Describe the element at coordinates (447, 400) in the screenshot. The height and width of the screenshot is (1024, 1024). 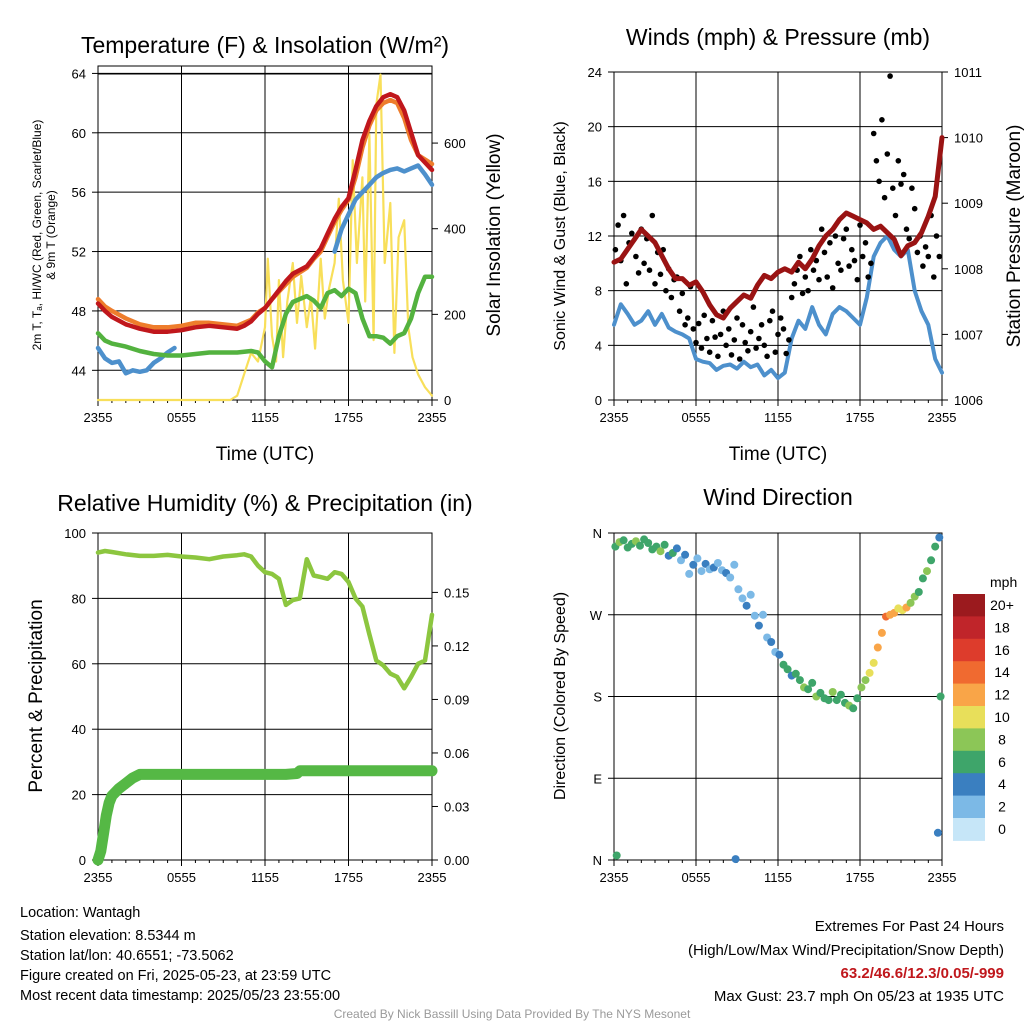
I see `y2-tick-label: 0` at that location.